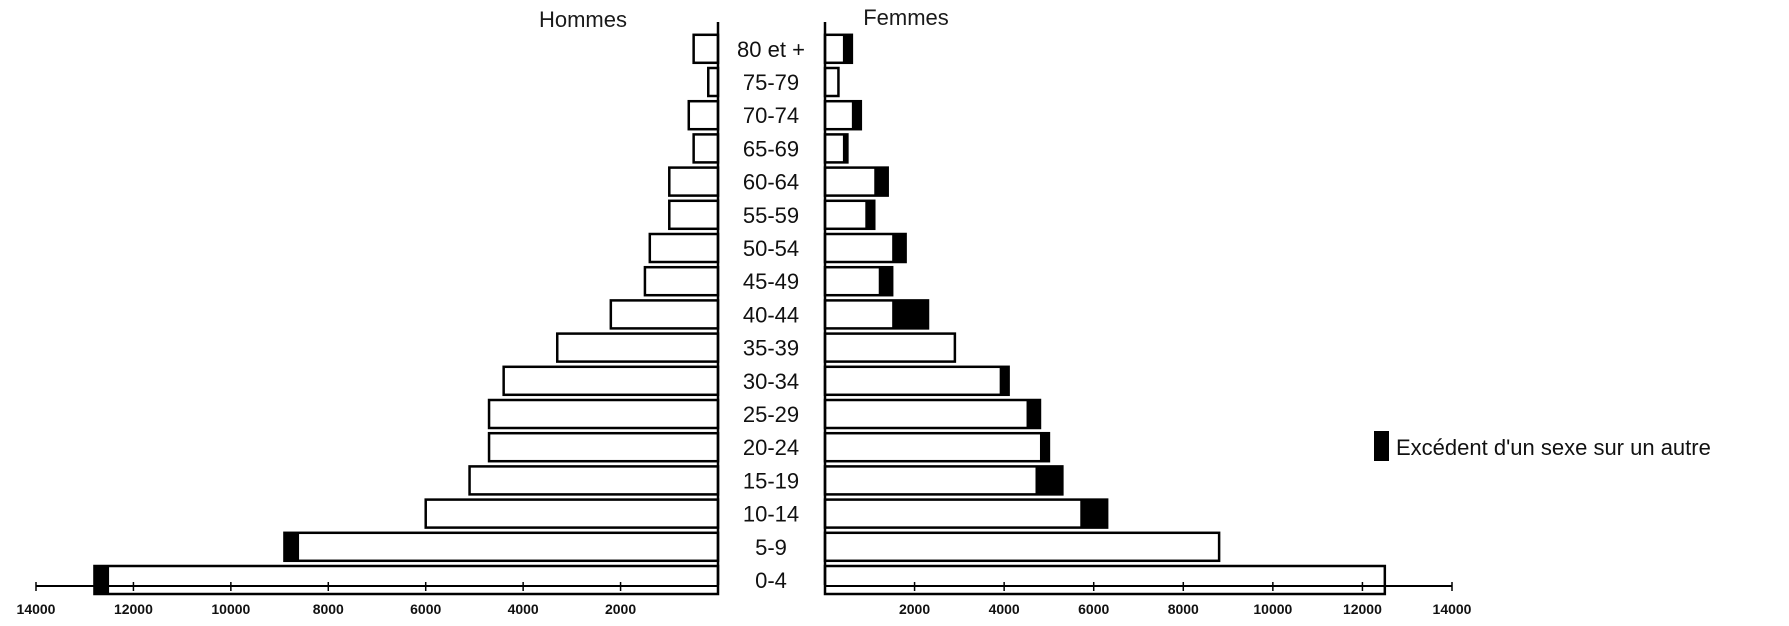 This screenshot has height=626, width=1789. What do you see at coordinates (771, 215) in the screenshot?
I see `age-label-55-59: 55-59` at bounding box center [771, 215].